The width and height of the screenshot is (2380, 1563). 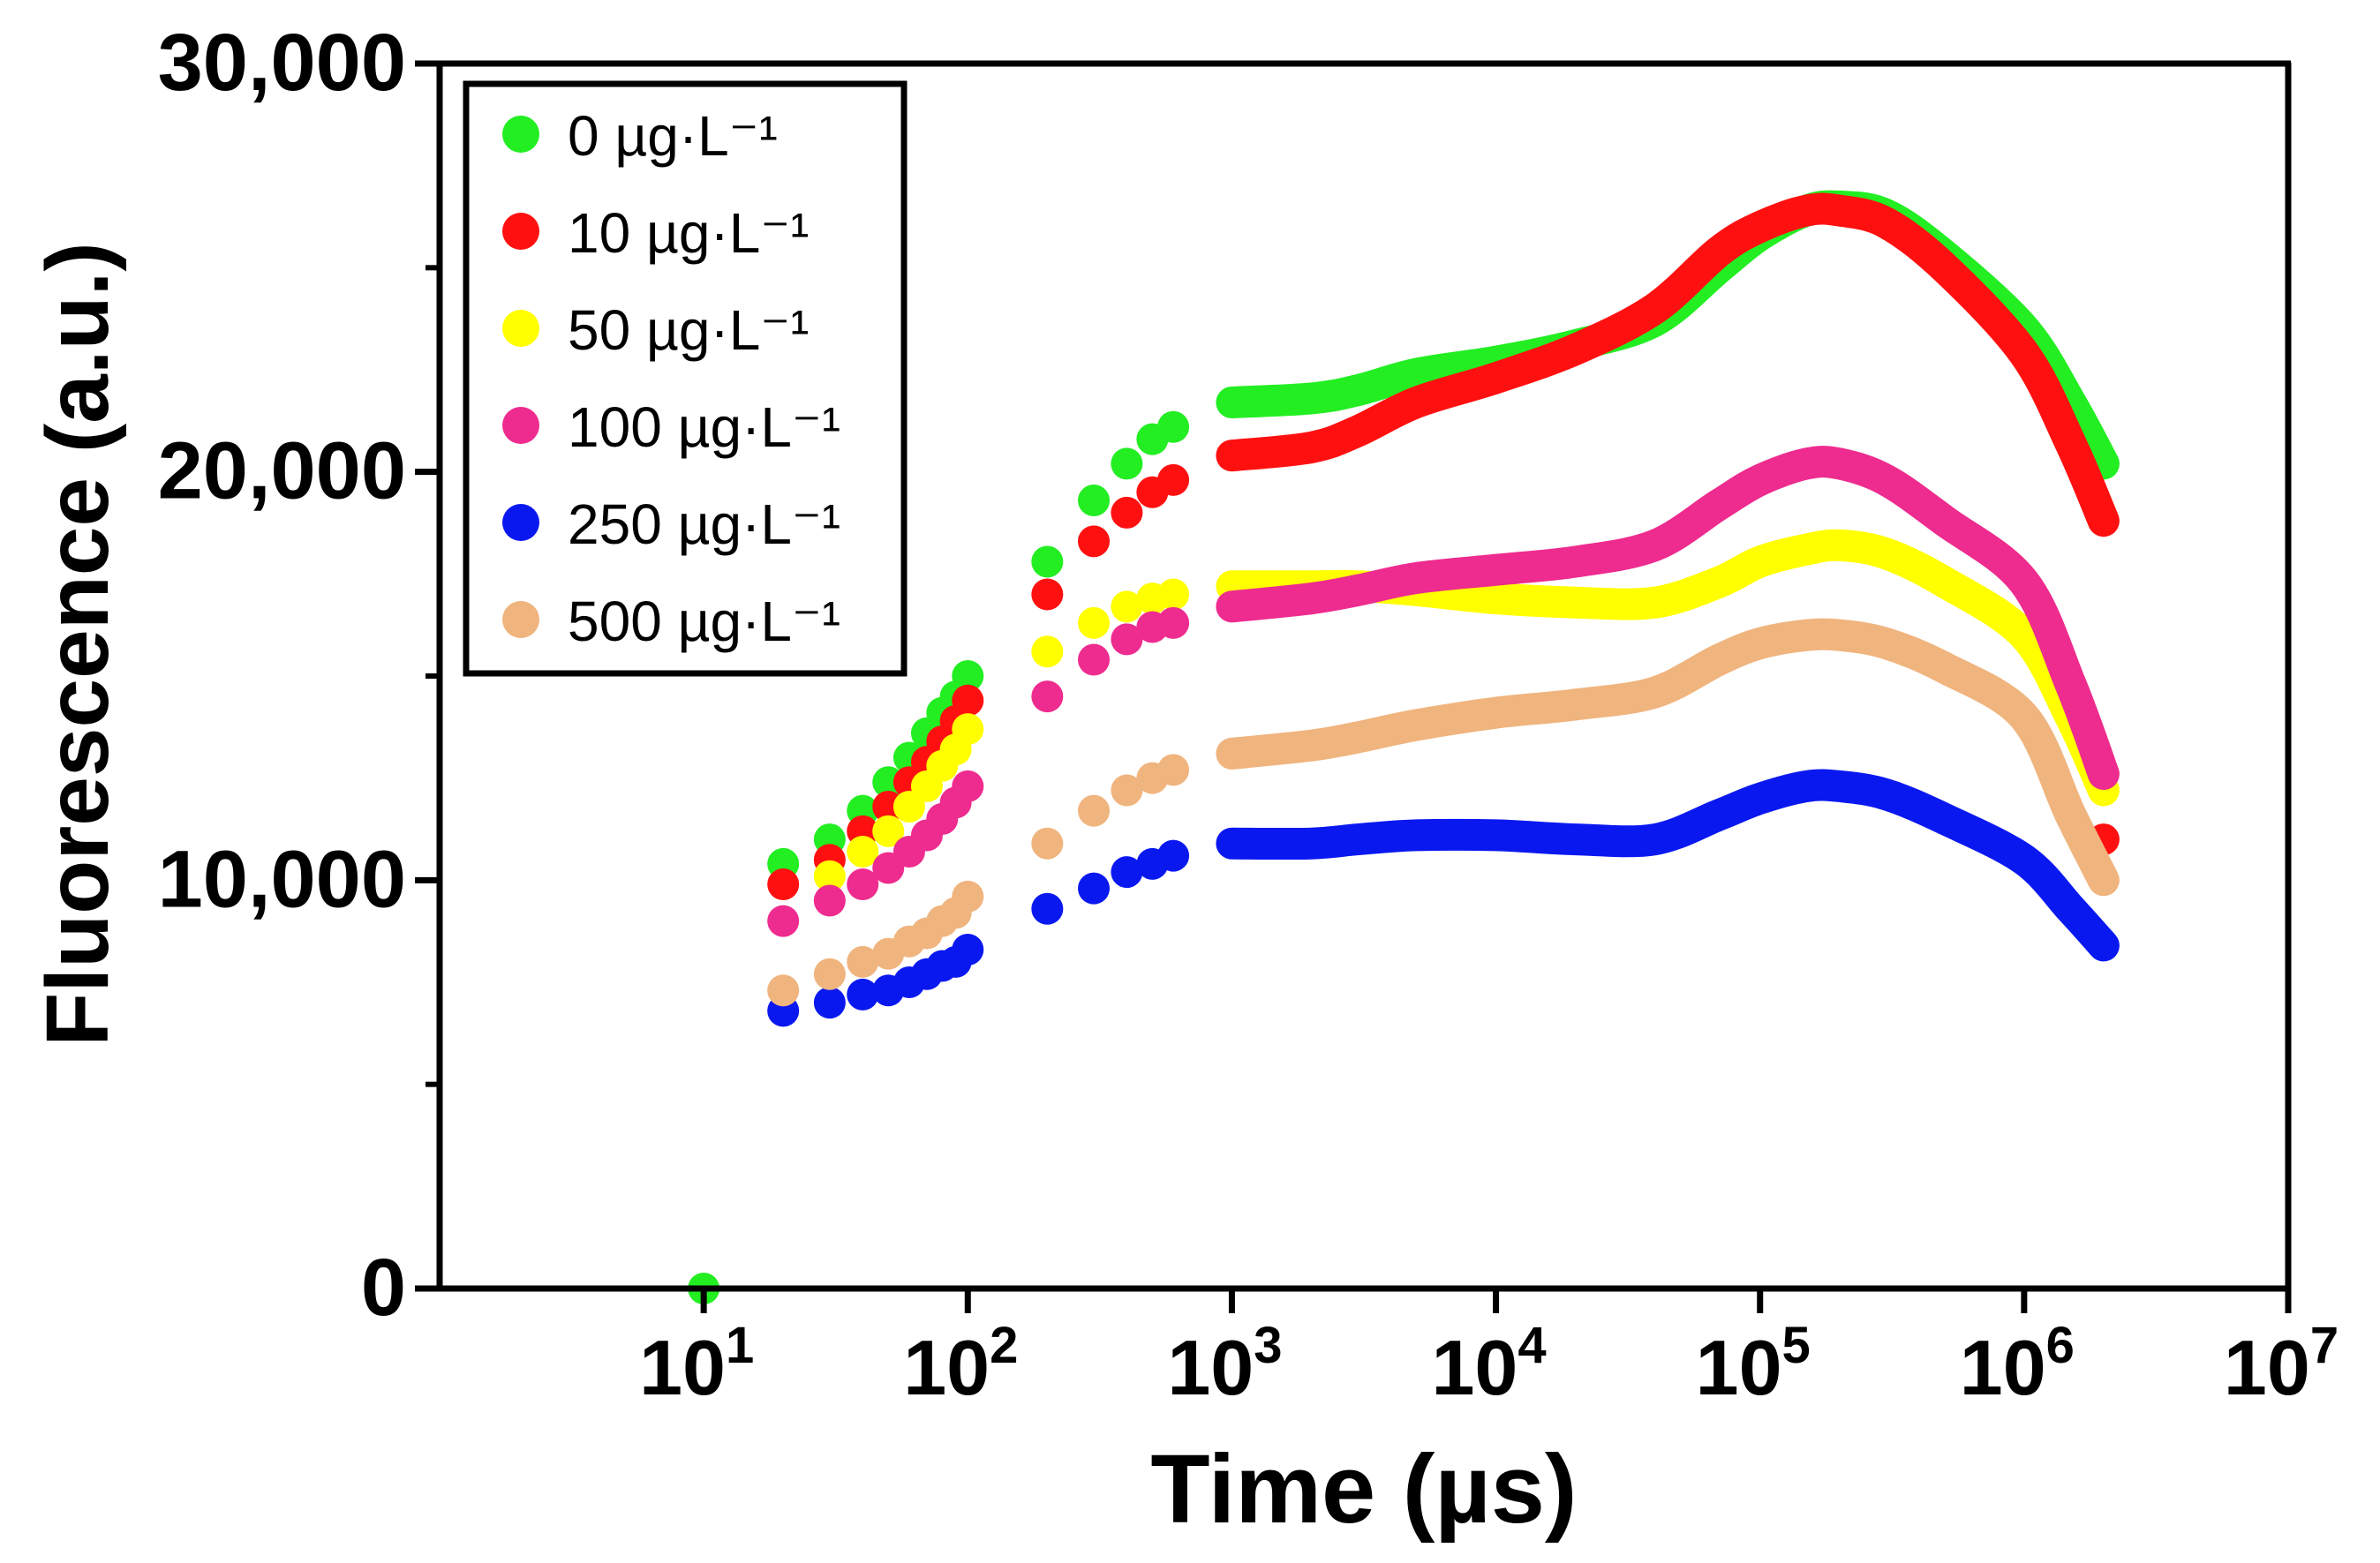 What do you see at coordinates (299, 675) in the screenshot?
I see `y-ticks: 0 10,000 20,000 30,000` at bounding box center [299, 675].